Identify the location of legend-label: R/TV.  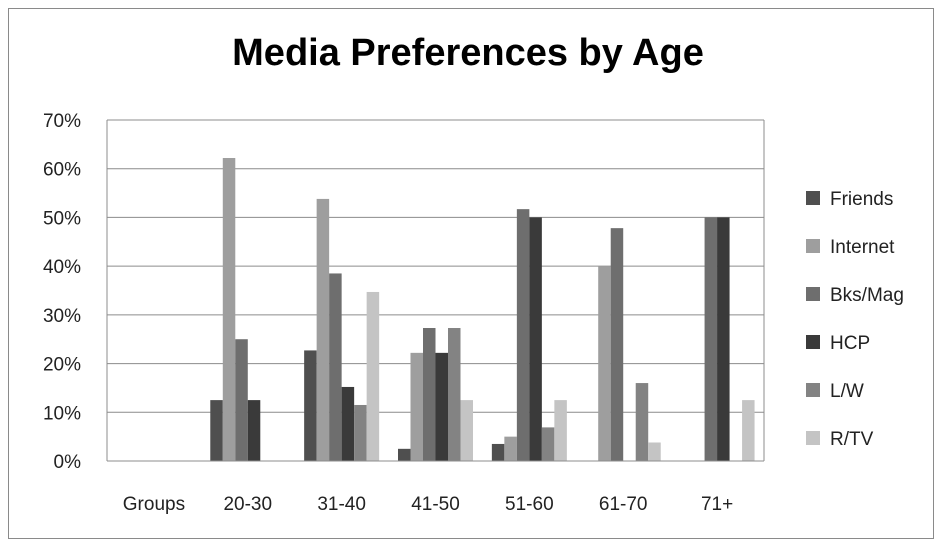
(852, 439).